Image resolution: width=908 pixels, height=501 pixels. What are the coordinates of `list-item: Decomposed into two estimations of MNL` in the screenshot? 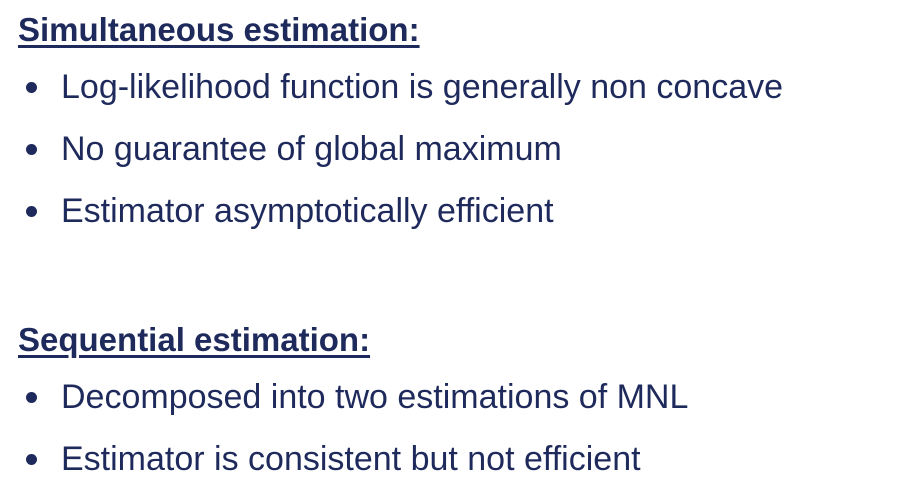 It's located at (353, 397).